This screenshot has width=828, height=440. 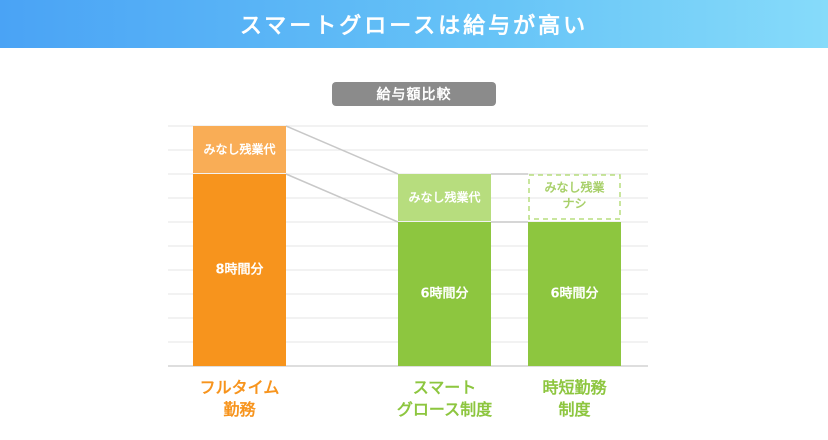 I want to click on page-title: スマートグロースは給与が高い, so click(x=414, y=26).